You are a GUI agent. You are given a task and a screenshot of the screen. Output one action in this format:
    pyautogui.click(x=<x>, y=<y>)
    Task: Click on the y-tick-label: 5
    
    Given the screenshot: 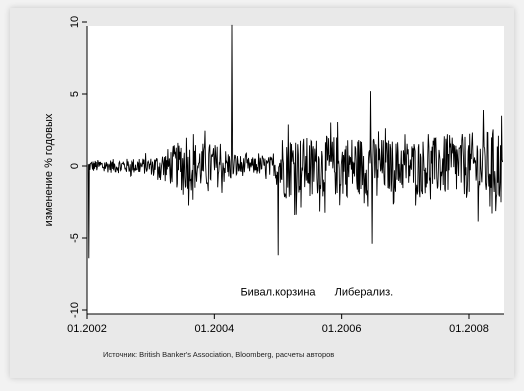 What is the action you would take?
    pyautogui.click(x=75, y=94)
    